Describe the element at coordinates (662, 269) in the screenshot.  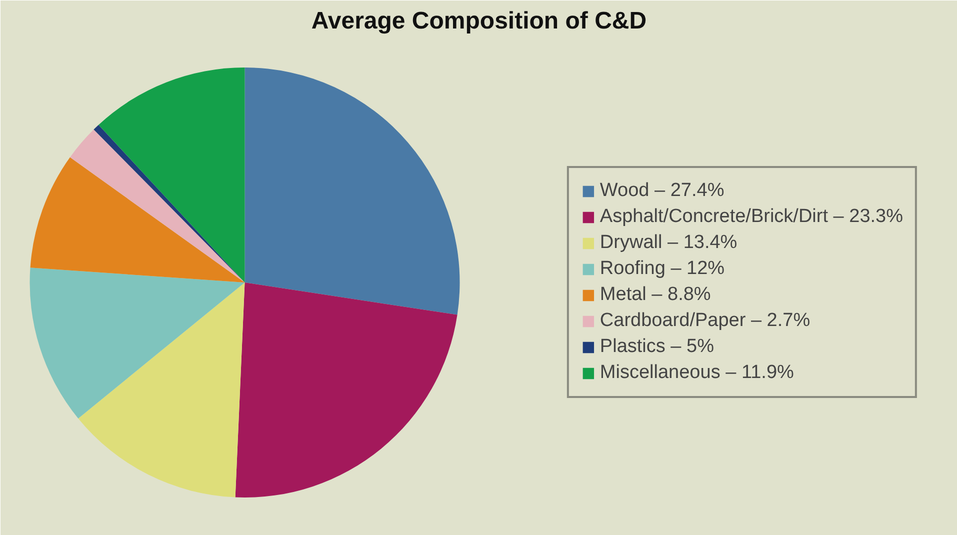
I see `legend-label: Roofing – 12%` at that location.